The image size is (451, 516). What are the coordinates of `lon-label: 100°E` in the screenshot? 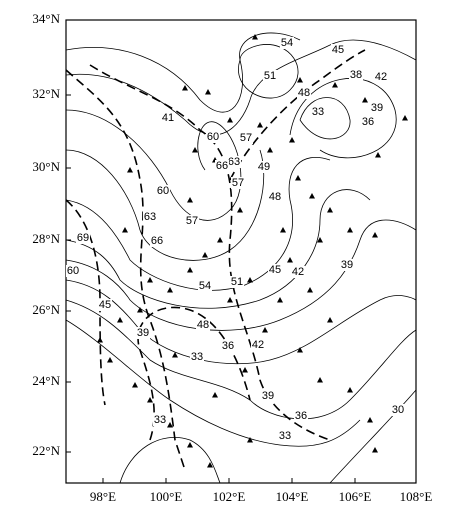 It's located at (166, 496).